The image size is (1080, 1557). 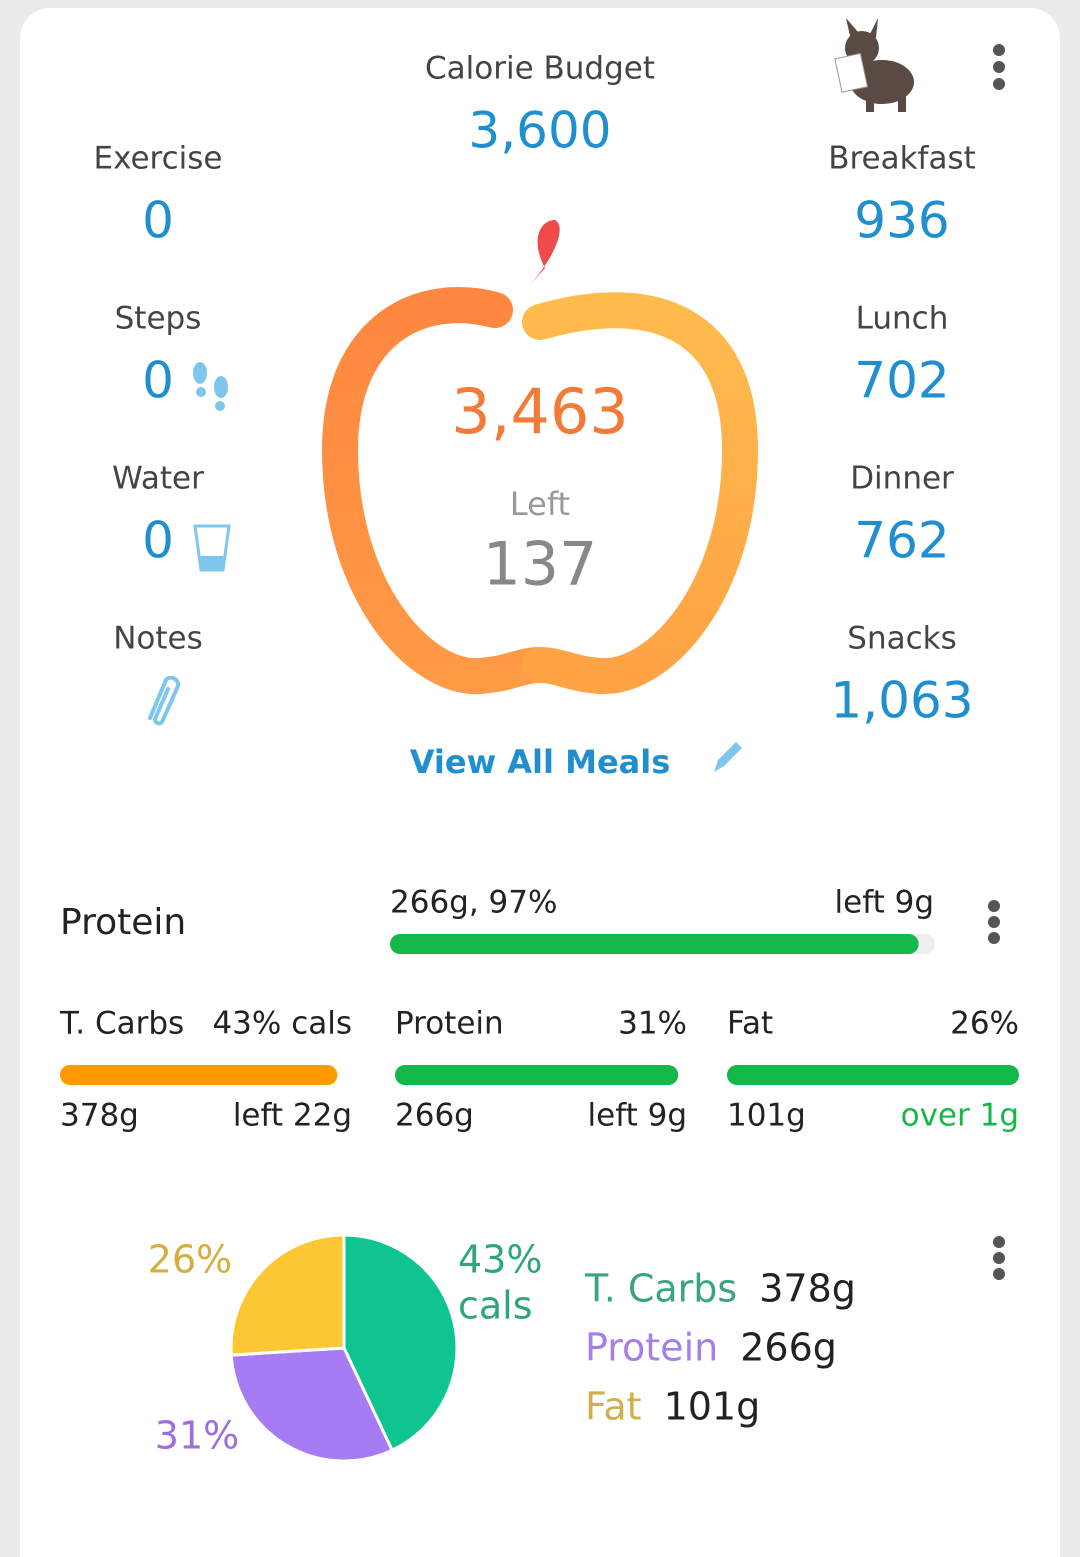 I want to click on protein-slice-label: 31%, so click(x=197, y=1436).